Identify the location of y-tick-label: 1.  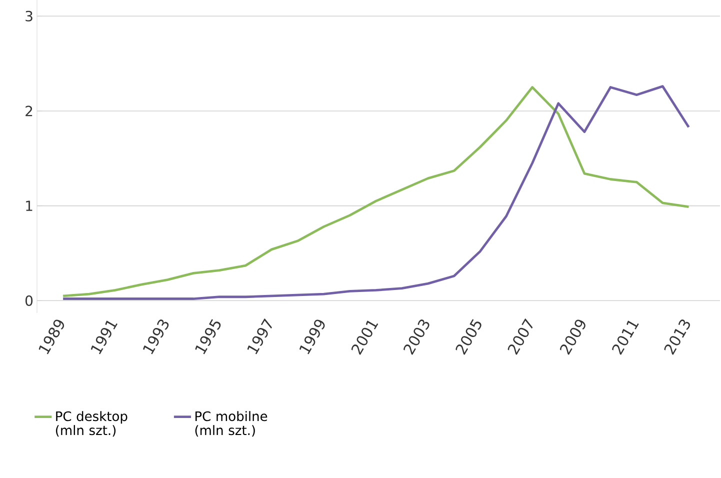
(29, 205).